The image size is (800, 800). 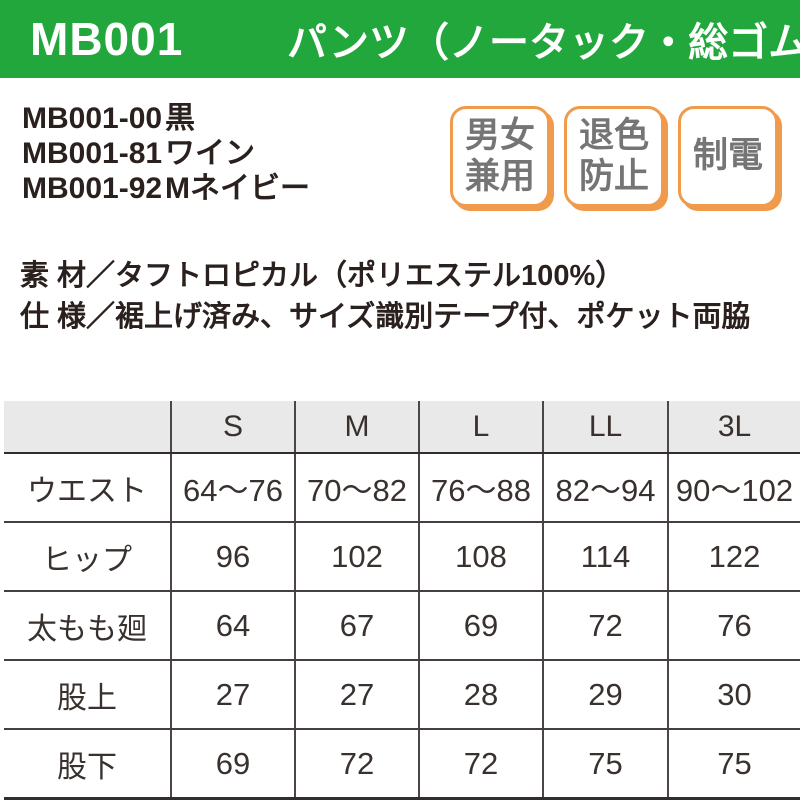 What do you see at coordinates (480, 695) in the screenshot?
I see `size-value: 28` at bounding box center [480, 695].